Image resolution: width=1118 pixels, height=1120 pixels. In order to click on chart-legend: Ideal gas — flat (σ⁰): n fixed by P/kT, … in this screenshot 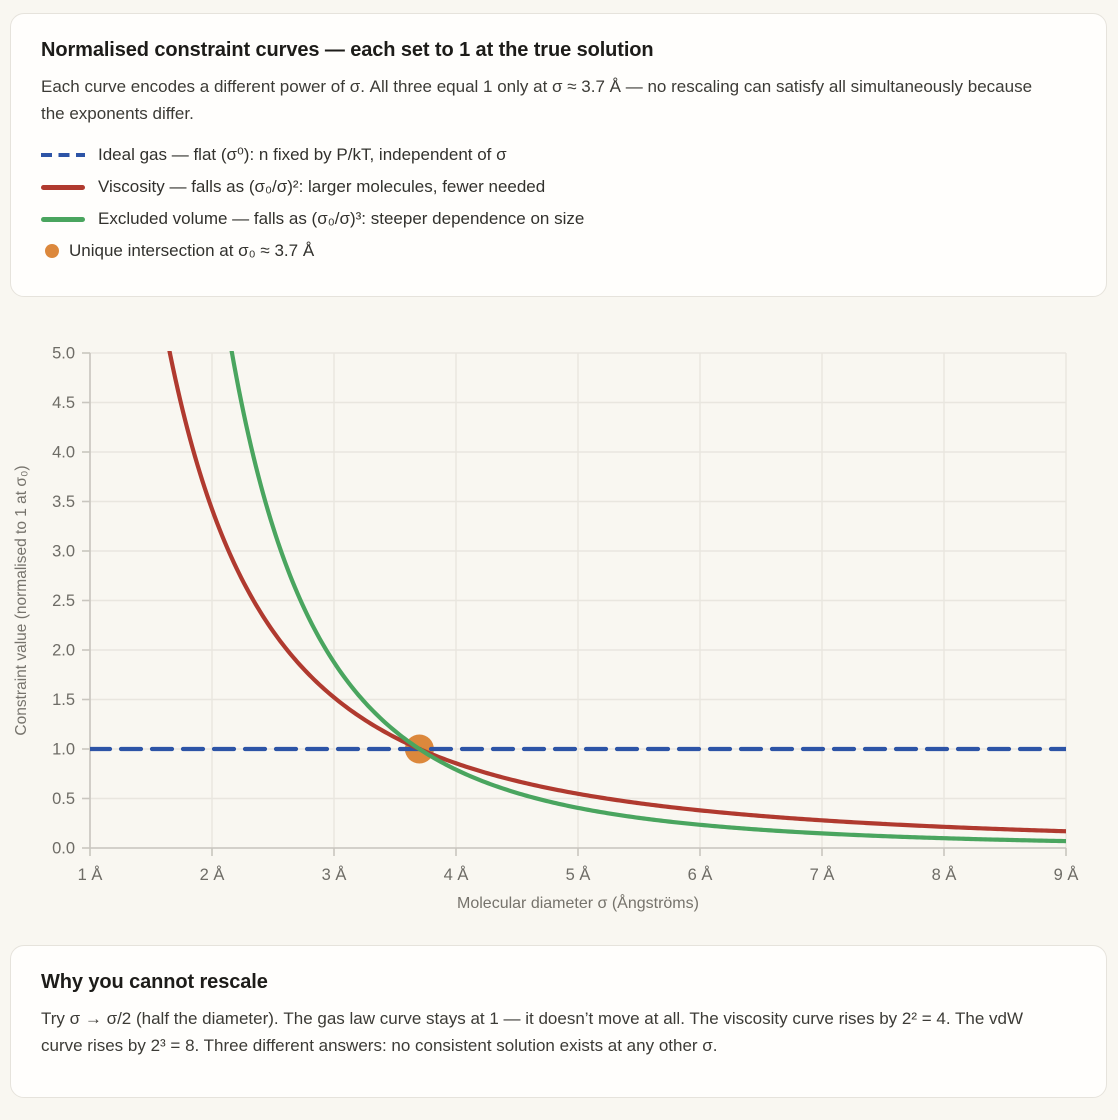, I will do `click(558, 203)`.